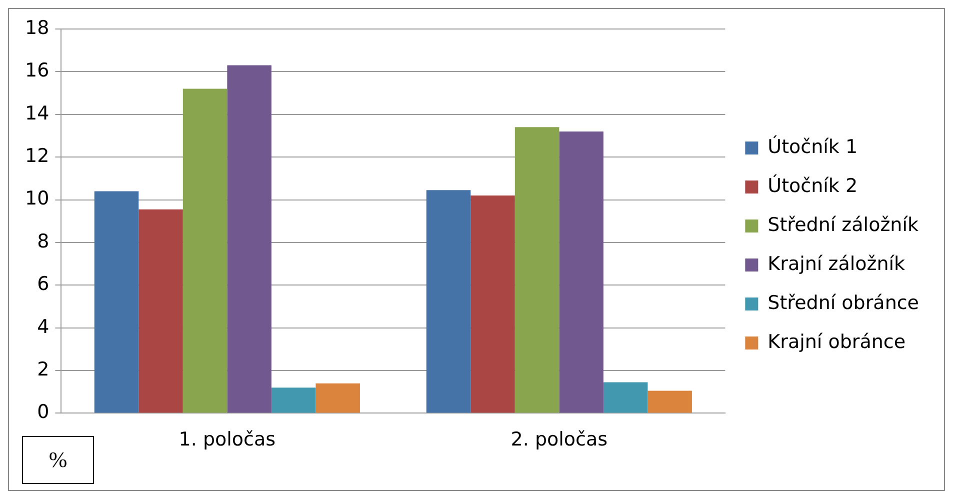 This screenshot has width=953, height=499. I want to click on y-tick-label: 10, so click(37, 199).